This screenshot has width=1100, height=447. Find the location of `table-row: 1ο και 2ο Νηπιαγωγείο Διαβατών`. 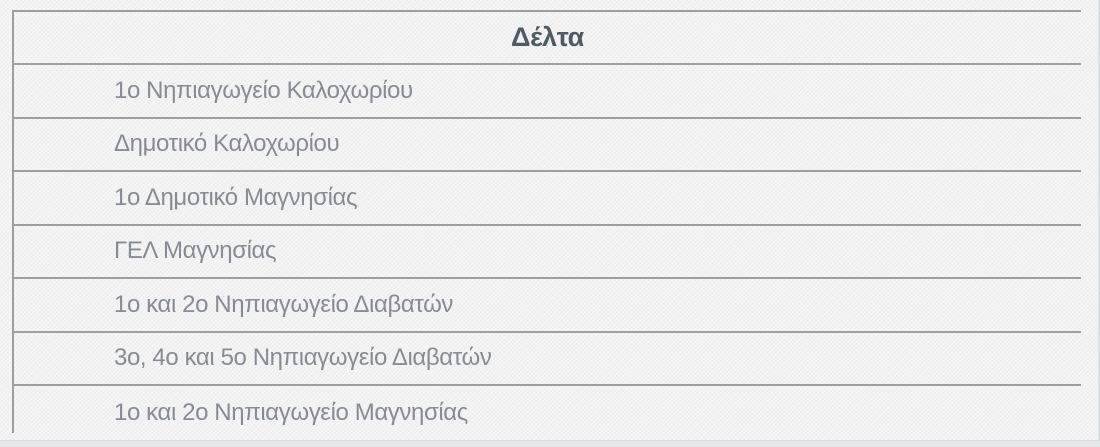

table-row: 1ο και 2ο Νηπιαγωγείο Διαβατών is located at coordinates (547, 306).